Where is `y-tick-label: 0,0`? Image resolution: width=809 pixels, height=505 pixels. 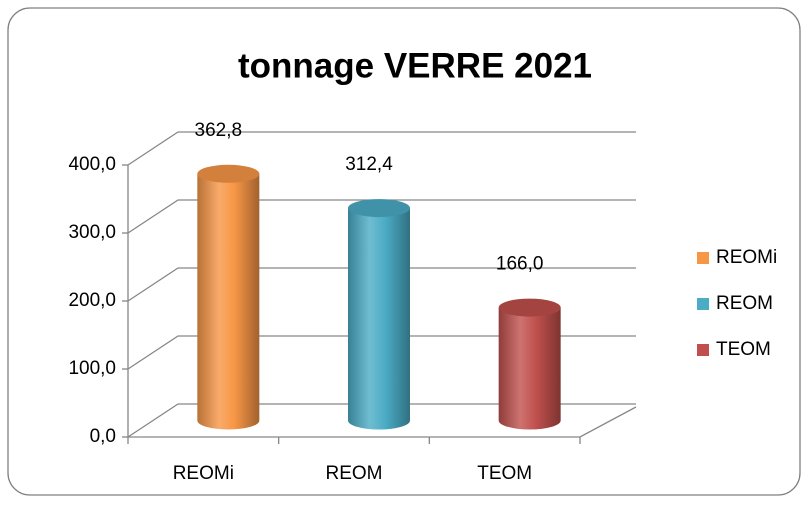
y-tick-label: 0,0 is located at coordinates (103, 436).